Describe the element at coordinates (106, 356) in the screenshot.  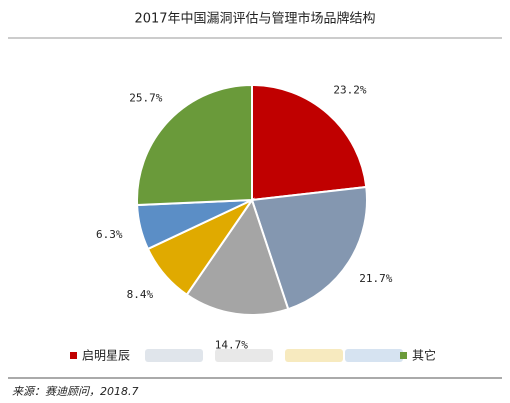
I see `legend-label: 启明星辰` at that location.